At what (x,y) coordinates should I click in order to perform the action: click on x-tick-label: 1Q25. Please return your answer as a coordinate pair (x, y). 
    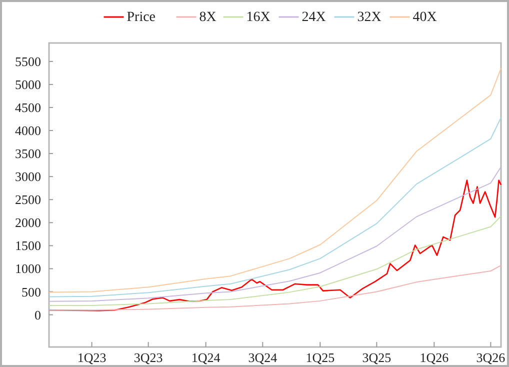
    Looking at the image, I should click on (320, 357).